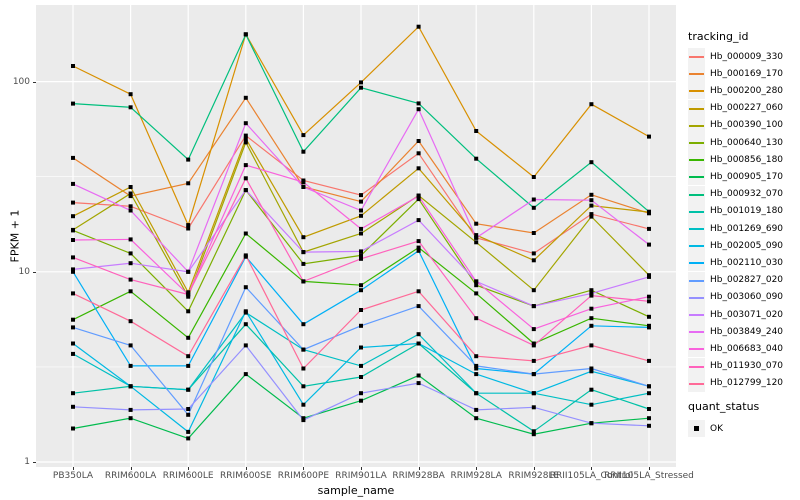 The width and height of the screenshot is (800, 500). I want to click on legend-label: Hb_000640_130, so click(747, 142).